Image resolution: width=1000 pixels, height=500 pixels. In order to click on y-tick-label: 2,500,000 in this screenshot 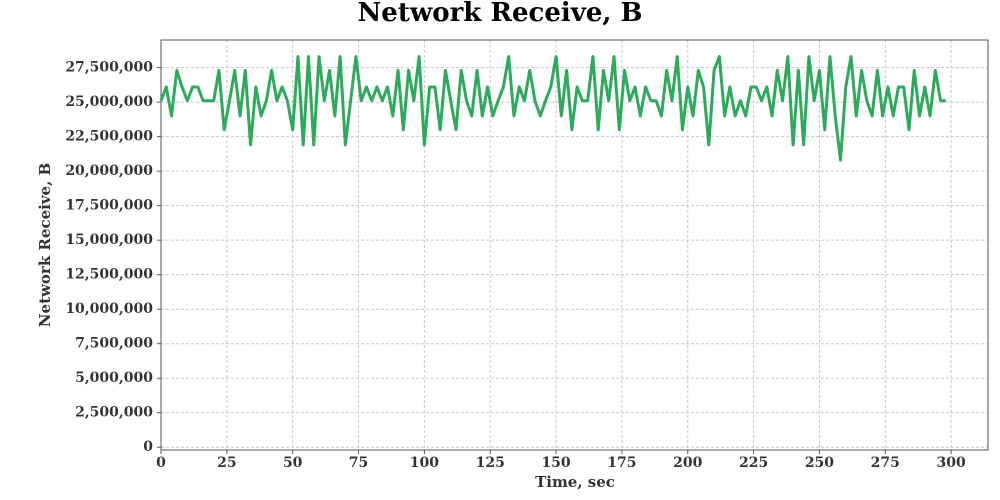, I will do `click(114, 413)`.